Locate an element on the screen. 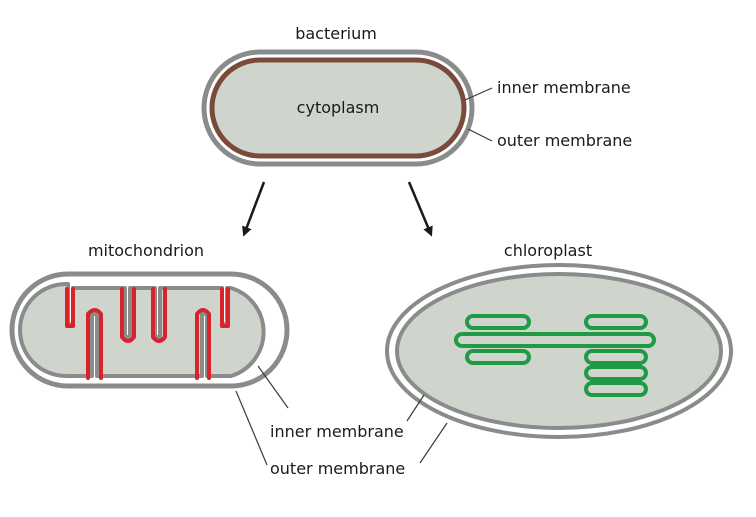  thylakoid-stacks is located at coordinates (555, 355).